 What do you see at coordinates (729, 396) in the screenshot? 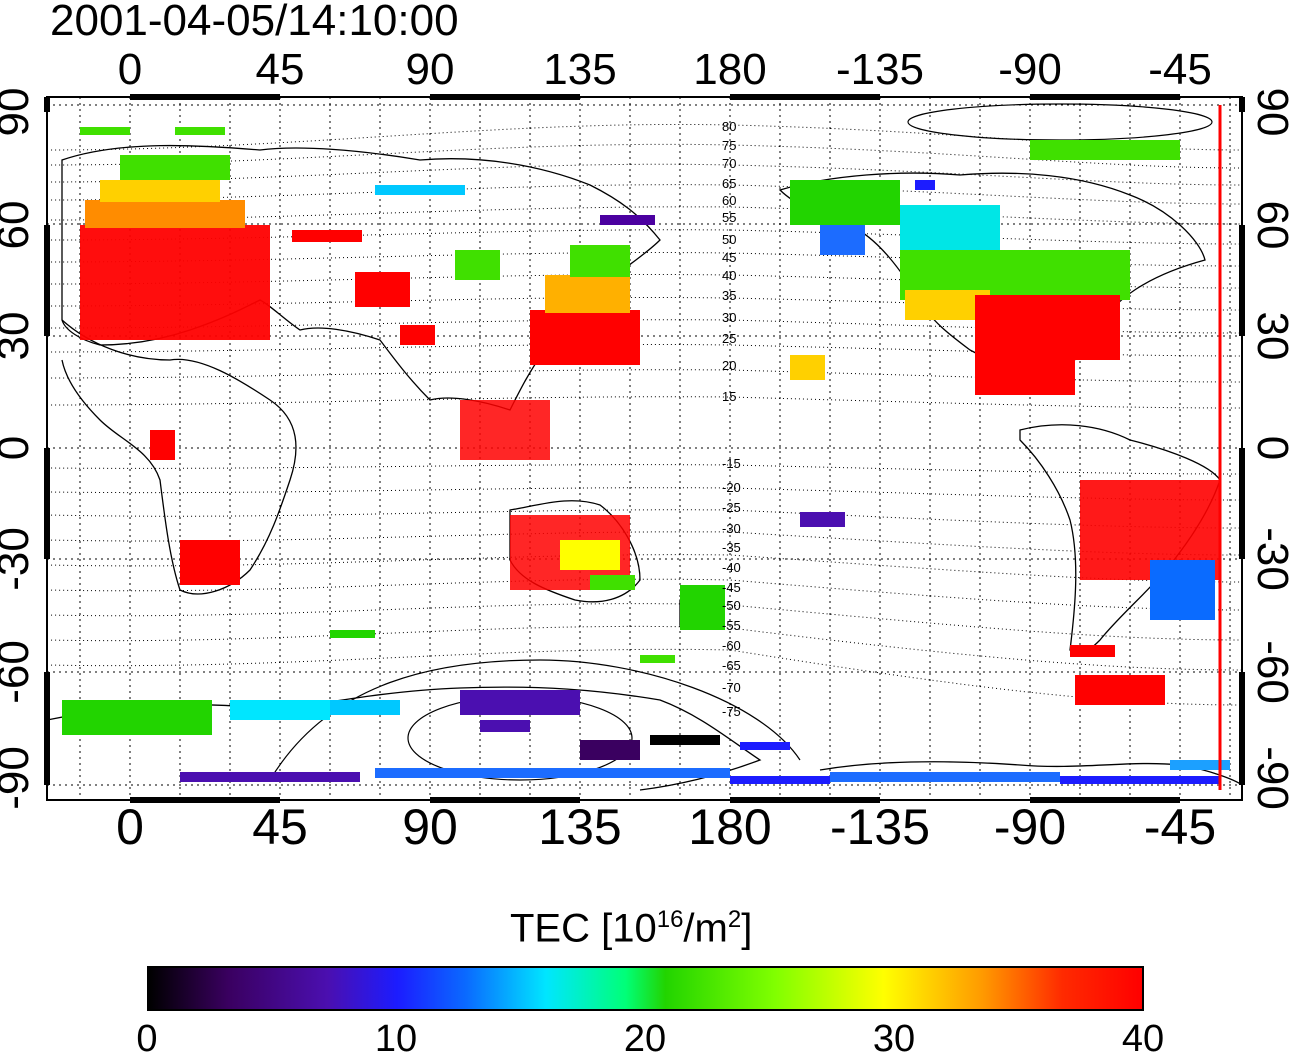
I see `svg-text: 15` at bounding box center [729, 396].